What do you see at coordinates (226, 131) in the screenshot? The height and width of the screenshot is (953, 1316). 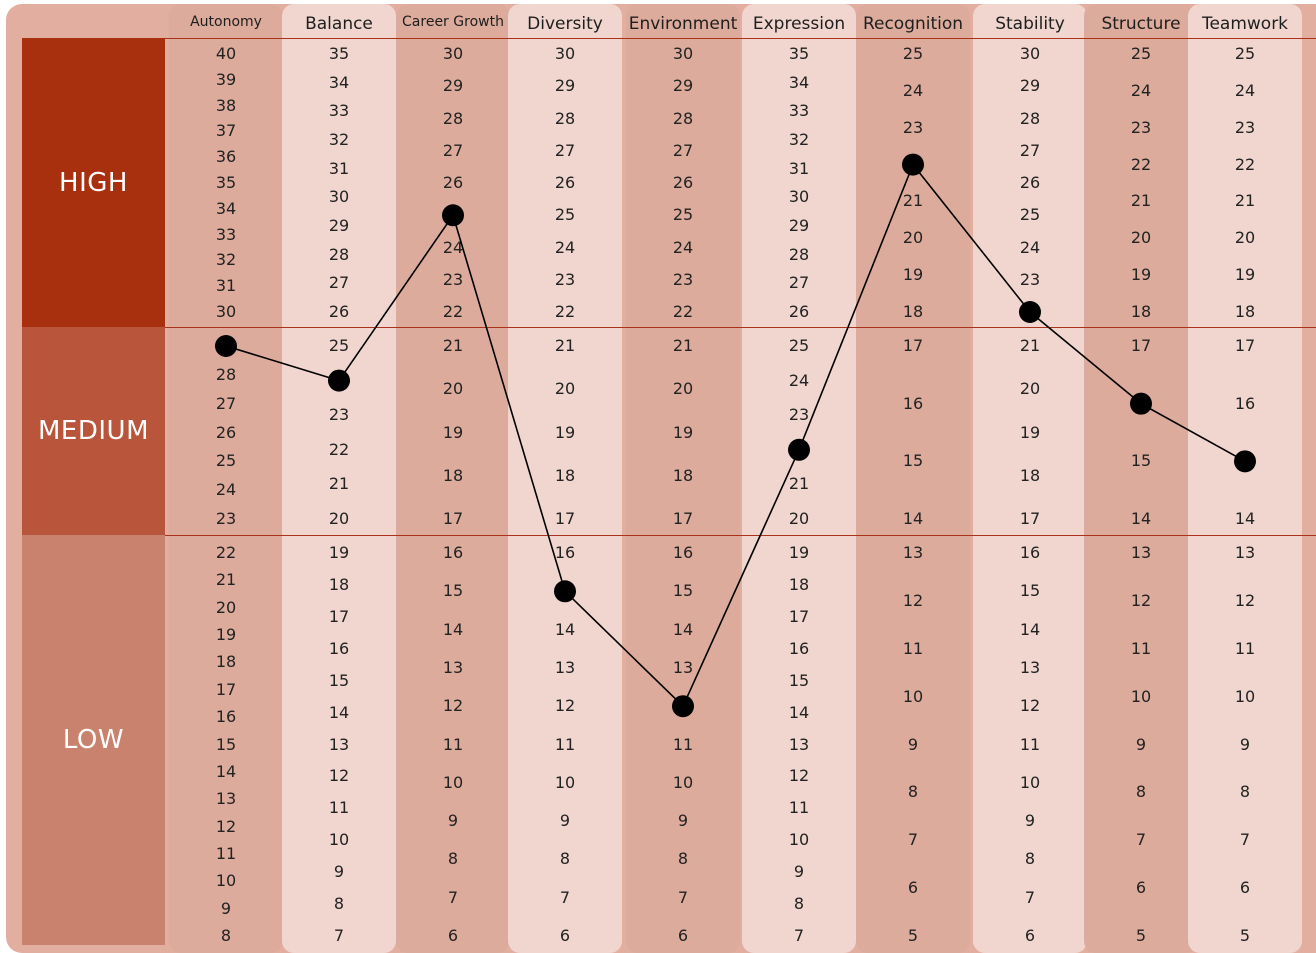 I see `scale-number: 37` at bounding box center [226, 131].